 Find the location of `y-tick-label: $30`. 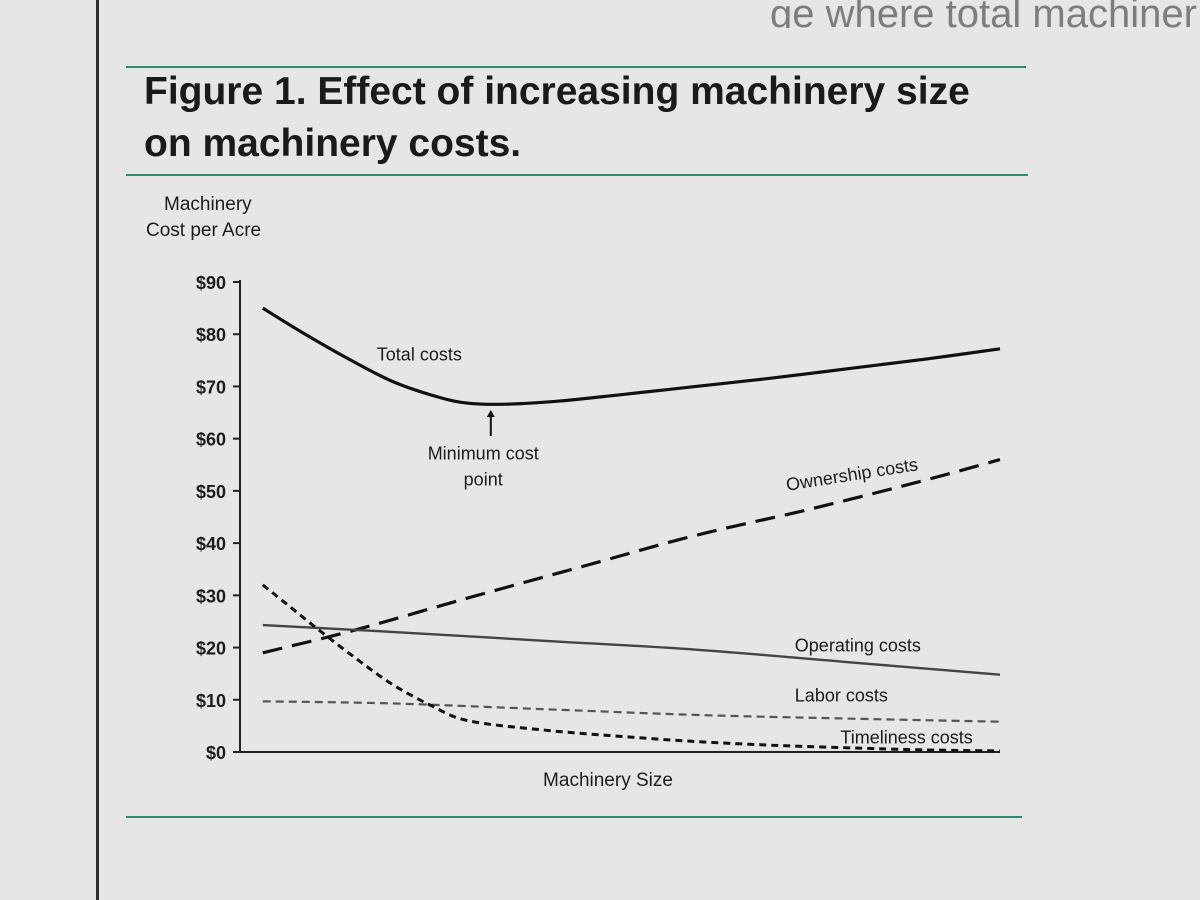

y-tick-label: $30 is located at coordinates (211, 596).